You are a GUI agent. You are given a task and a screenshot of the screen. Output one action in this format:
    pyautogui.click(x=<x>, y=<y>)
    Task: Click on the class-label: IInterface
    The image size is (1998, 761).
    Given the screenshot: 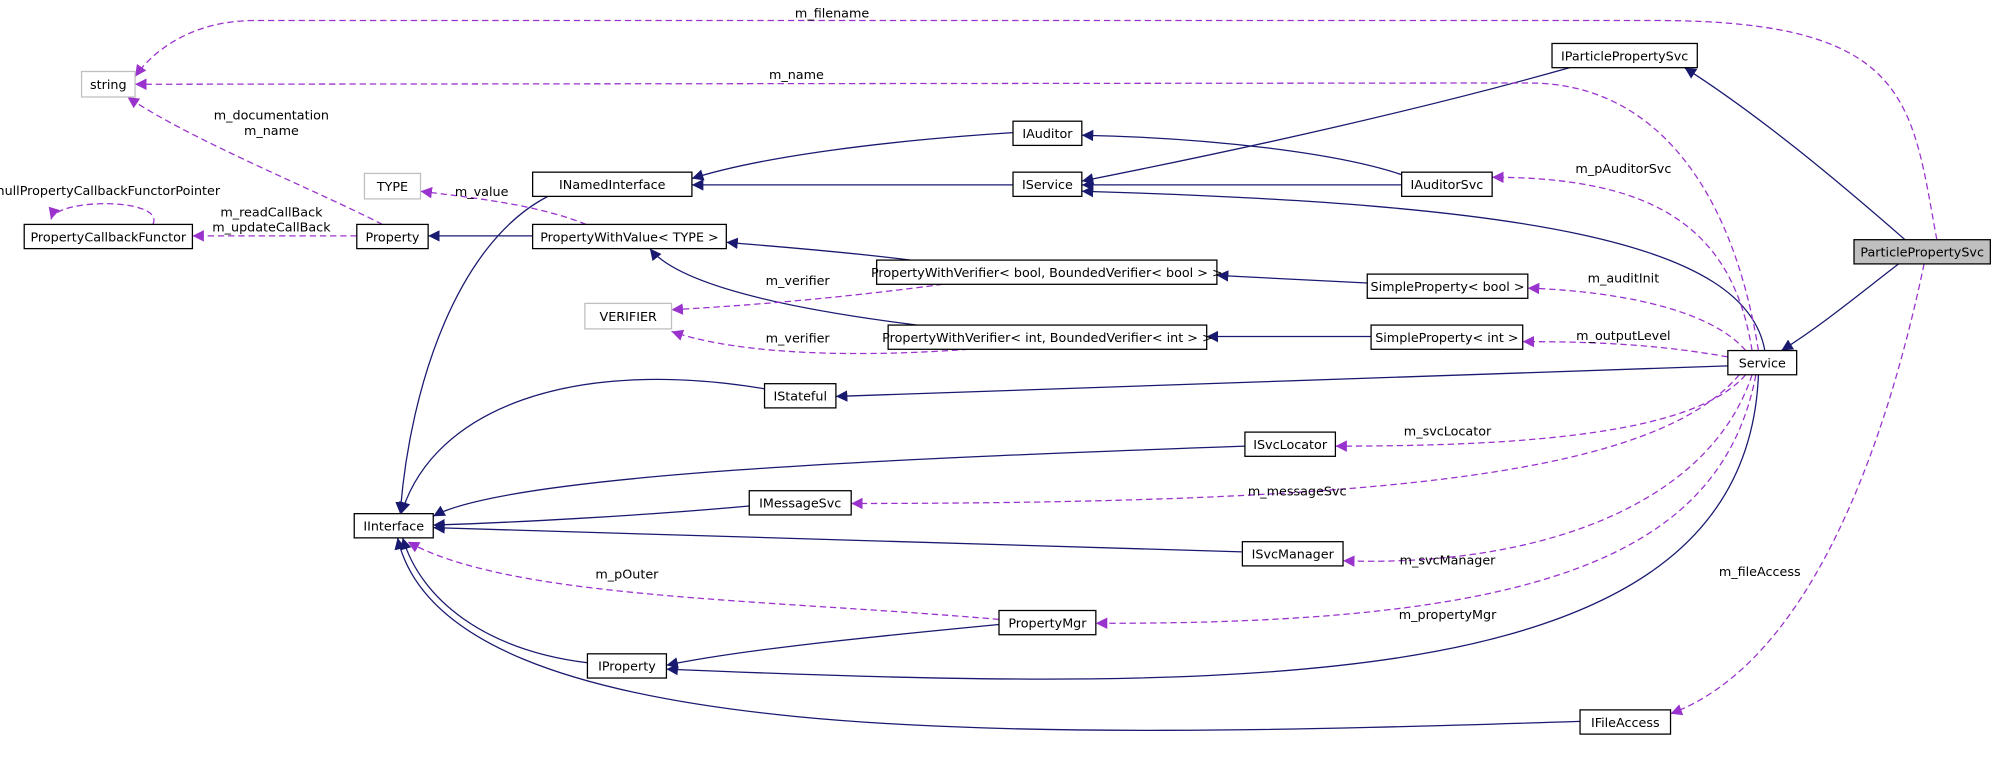 What is the action you would take?
    pyautogui.click(x=393, y=527)
    